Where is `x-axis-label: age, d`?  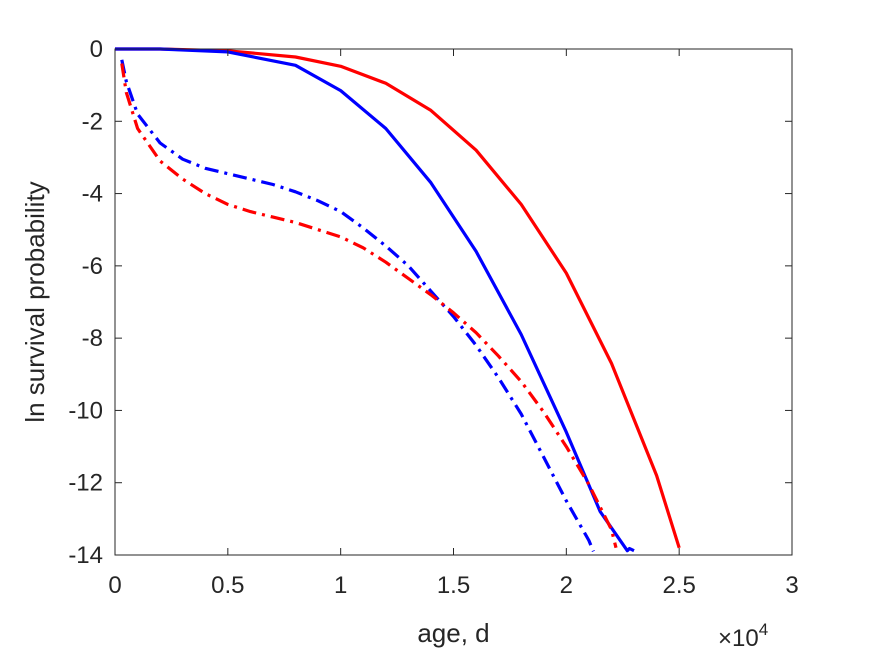 x-axis-label: age, d is located at coordinates (453, 633).